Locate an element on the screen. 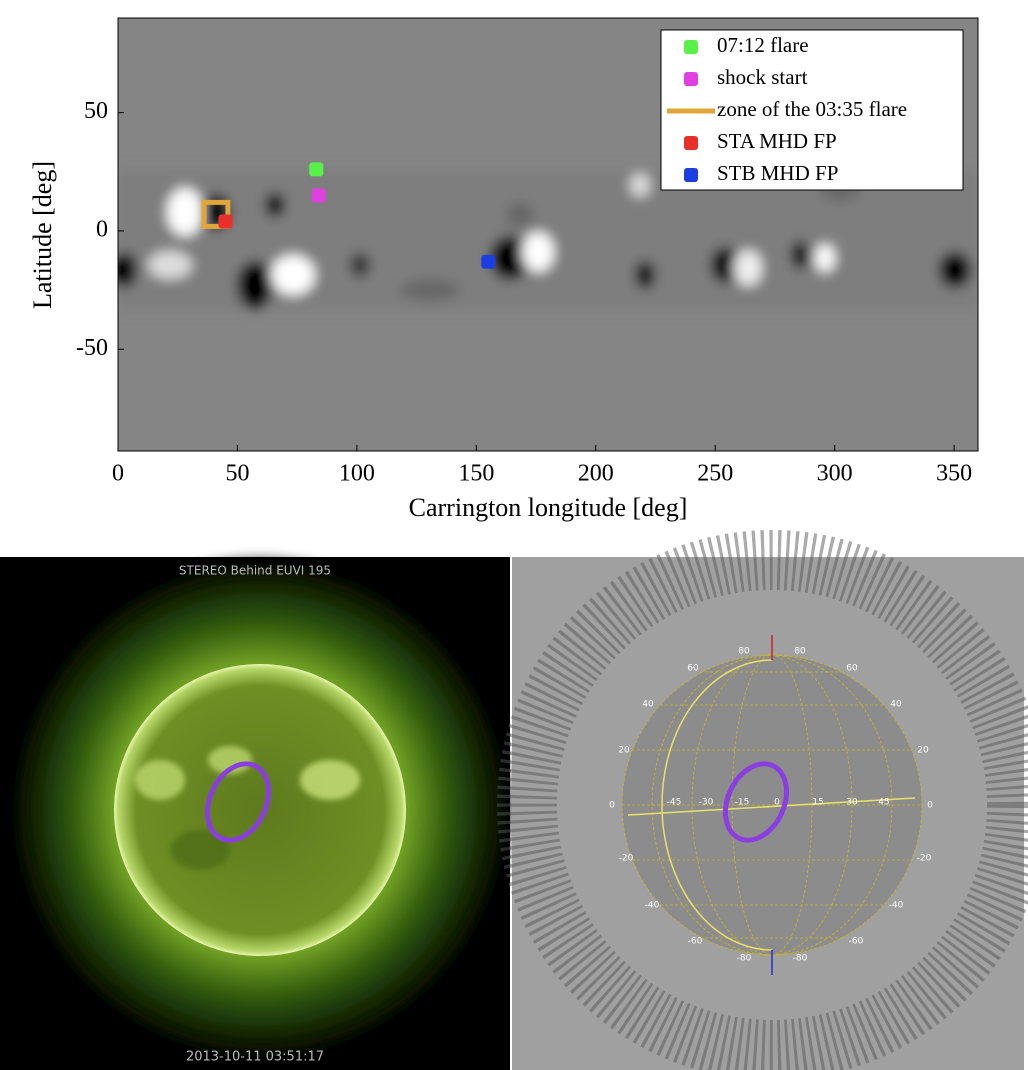  y-tick-label: 50 is located at coordinates (96, 111).